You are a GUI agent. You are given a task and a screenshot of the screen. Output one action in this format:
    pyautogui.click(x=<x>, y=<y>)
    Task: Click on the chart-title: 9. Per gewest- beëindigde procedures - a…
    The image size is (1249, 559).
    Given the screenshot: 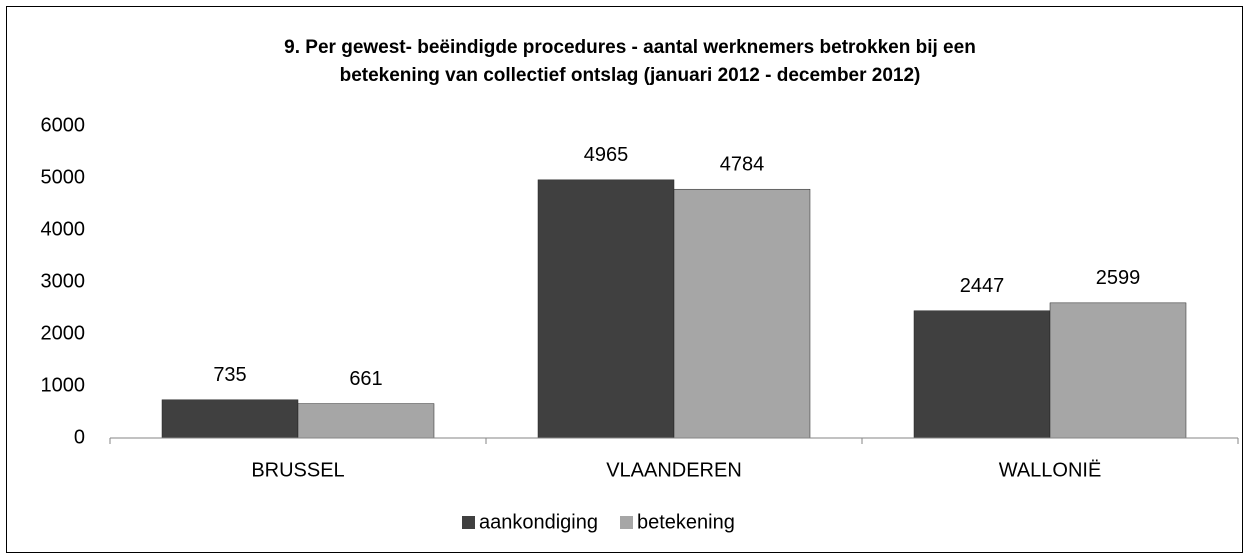 What is the action you would take?
    pyautogui.click(x=630, y=47)
    